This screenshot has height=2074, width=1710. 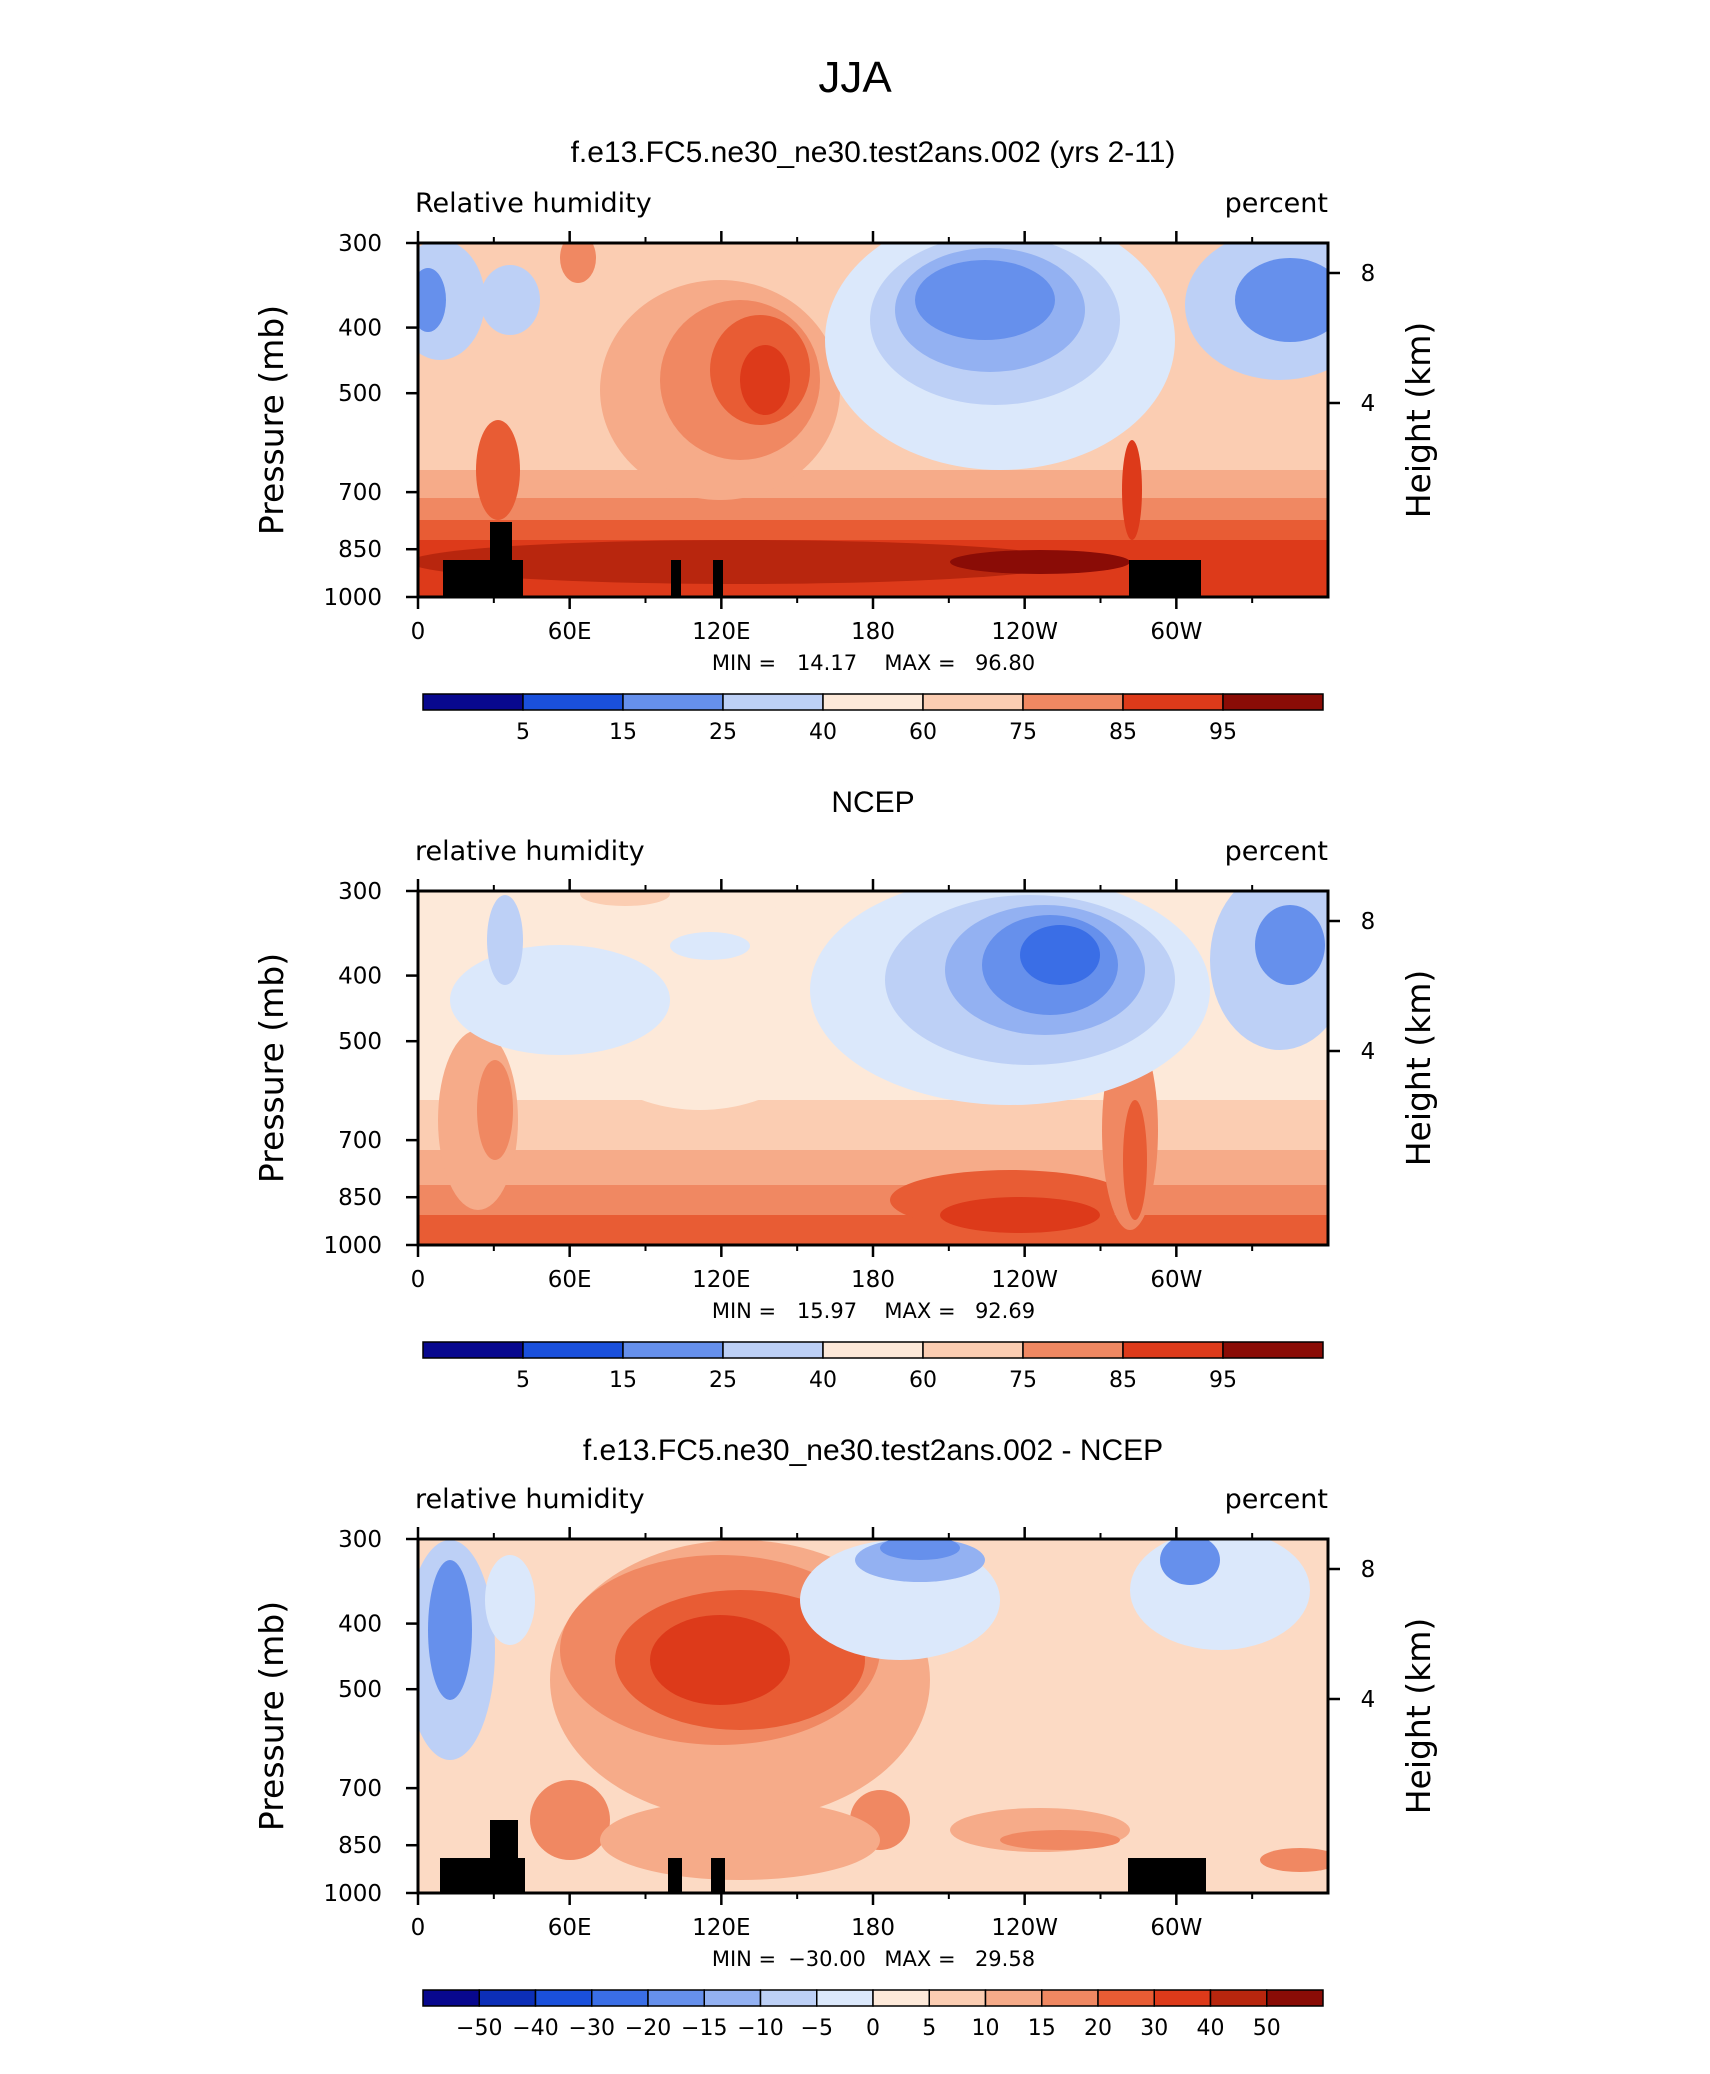 What do you see at coordinates (827, 663) in the screenshot?
I see `min-value: 14.17` at bounding box center [827, 663].